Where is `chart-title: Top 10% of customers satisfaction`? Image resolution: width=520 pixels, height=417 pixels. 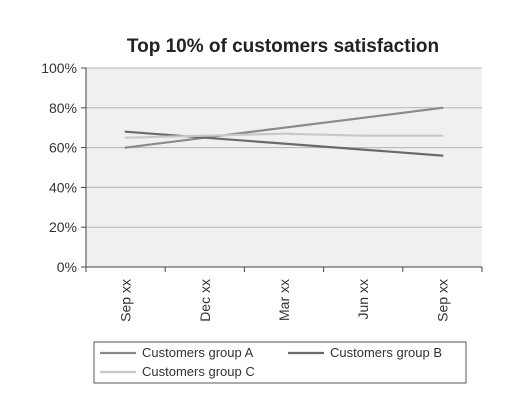
chart-title: Top 10% of customers satisfaction is located at coordinates (283, 46).